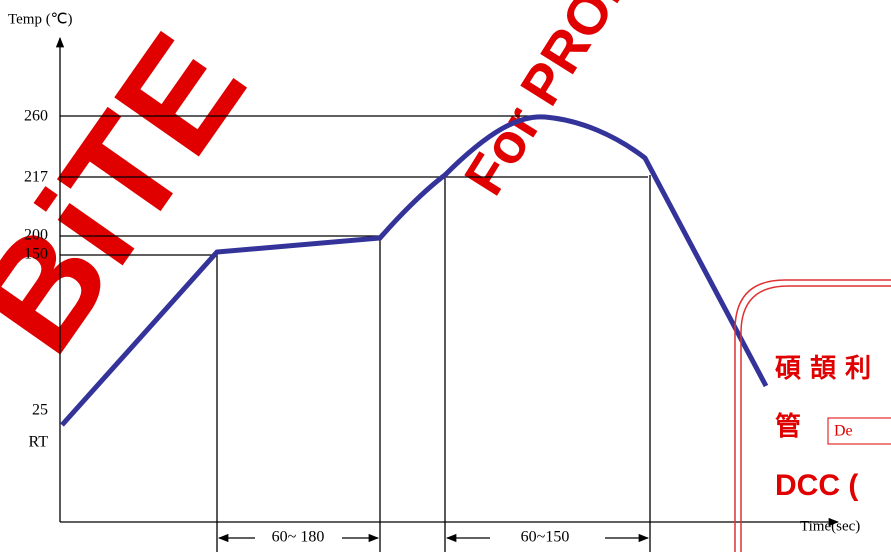 This screenshot has width=891, height=552. What do you see at coordinates (40, 19) in the screenshot?
I see `y-axis-label: Temp (℃)` at bounding box center [40, 19].